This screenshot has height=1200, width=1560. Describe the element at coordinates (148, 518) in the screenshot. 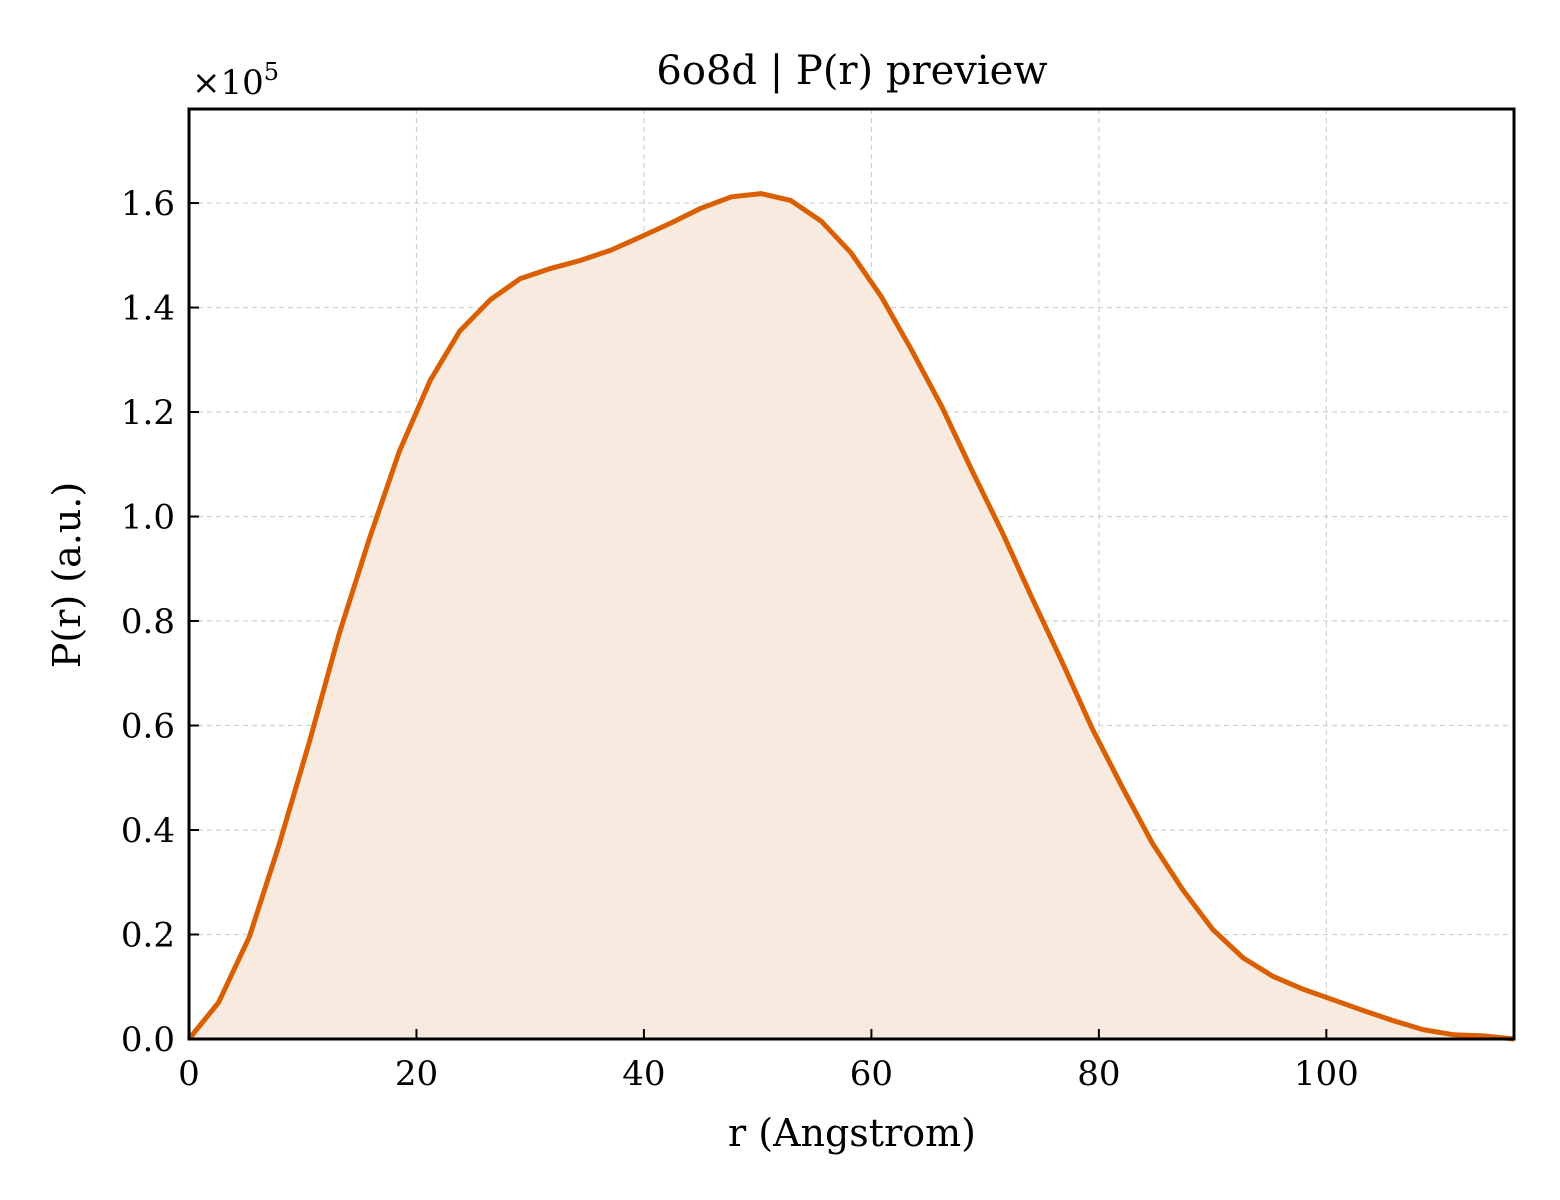

I see `y-tick-label: 1.0` at that location.